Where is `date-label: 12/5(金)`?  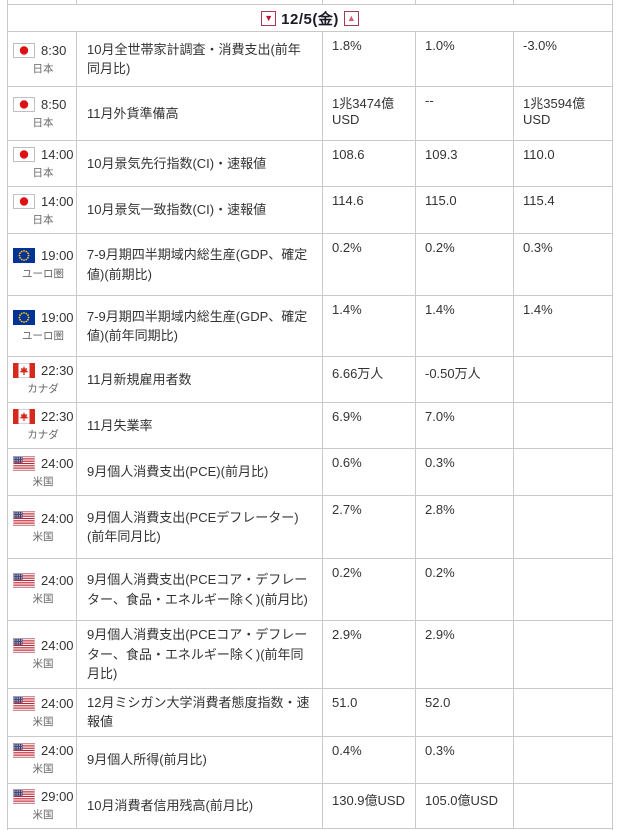
date-label: 12/5(金) is located at coordinates (310, 19).